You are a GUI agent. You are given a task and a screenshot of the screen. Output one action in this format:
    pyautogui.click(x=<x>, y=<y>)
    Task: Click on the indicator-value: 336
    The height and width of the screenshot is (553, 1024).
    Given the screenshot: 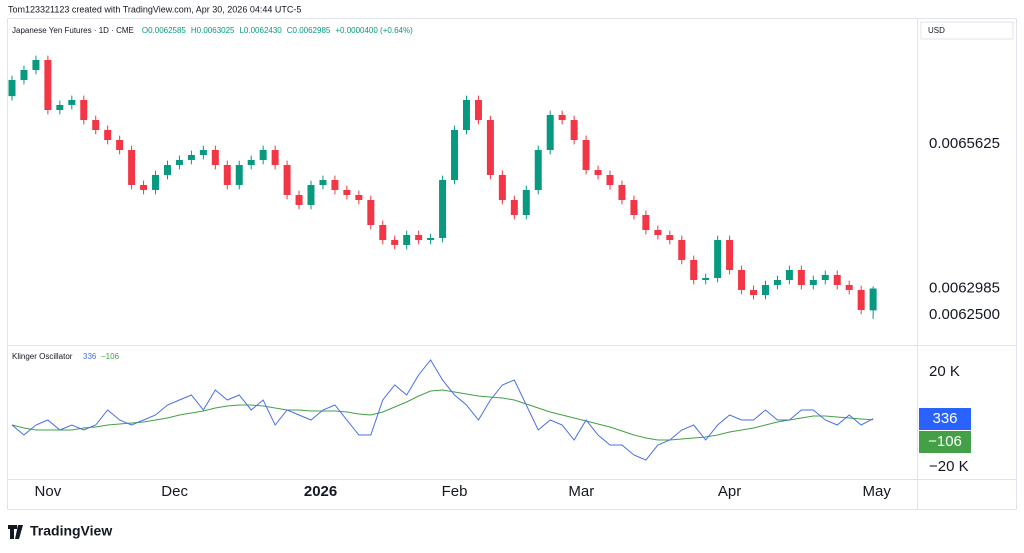 What is the action you would take?
    pyautogui.click(x=90, y=356)
    